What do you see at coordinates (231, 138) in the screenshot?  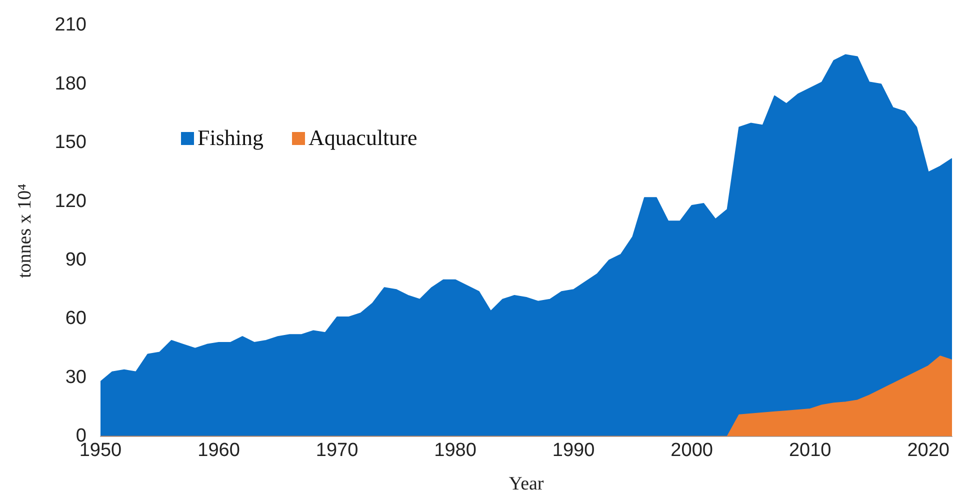 I see `legend-label: Fishing` at bounding box center [231, 138].